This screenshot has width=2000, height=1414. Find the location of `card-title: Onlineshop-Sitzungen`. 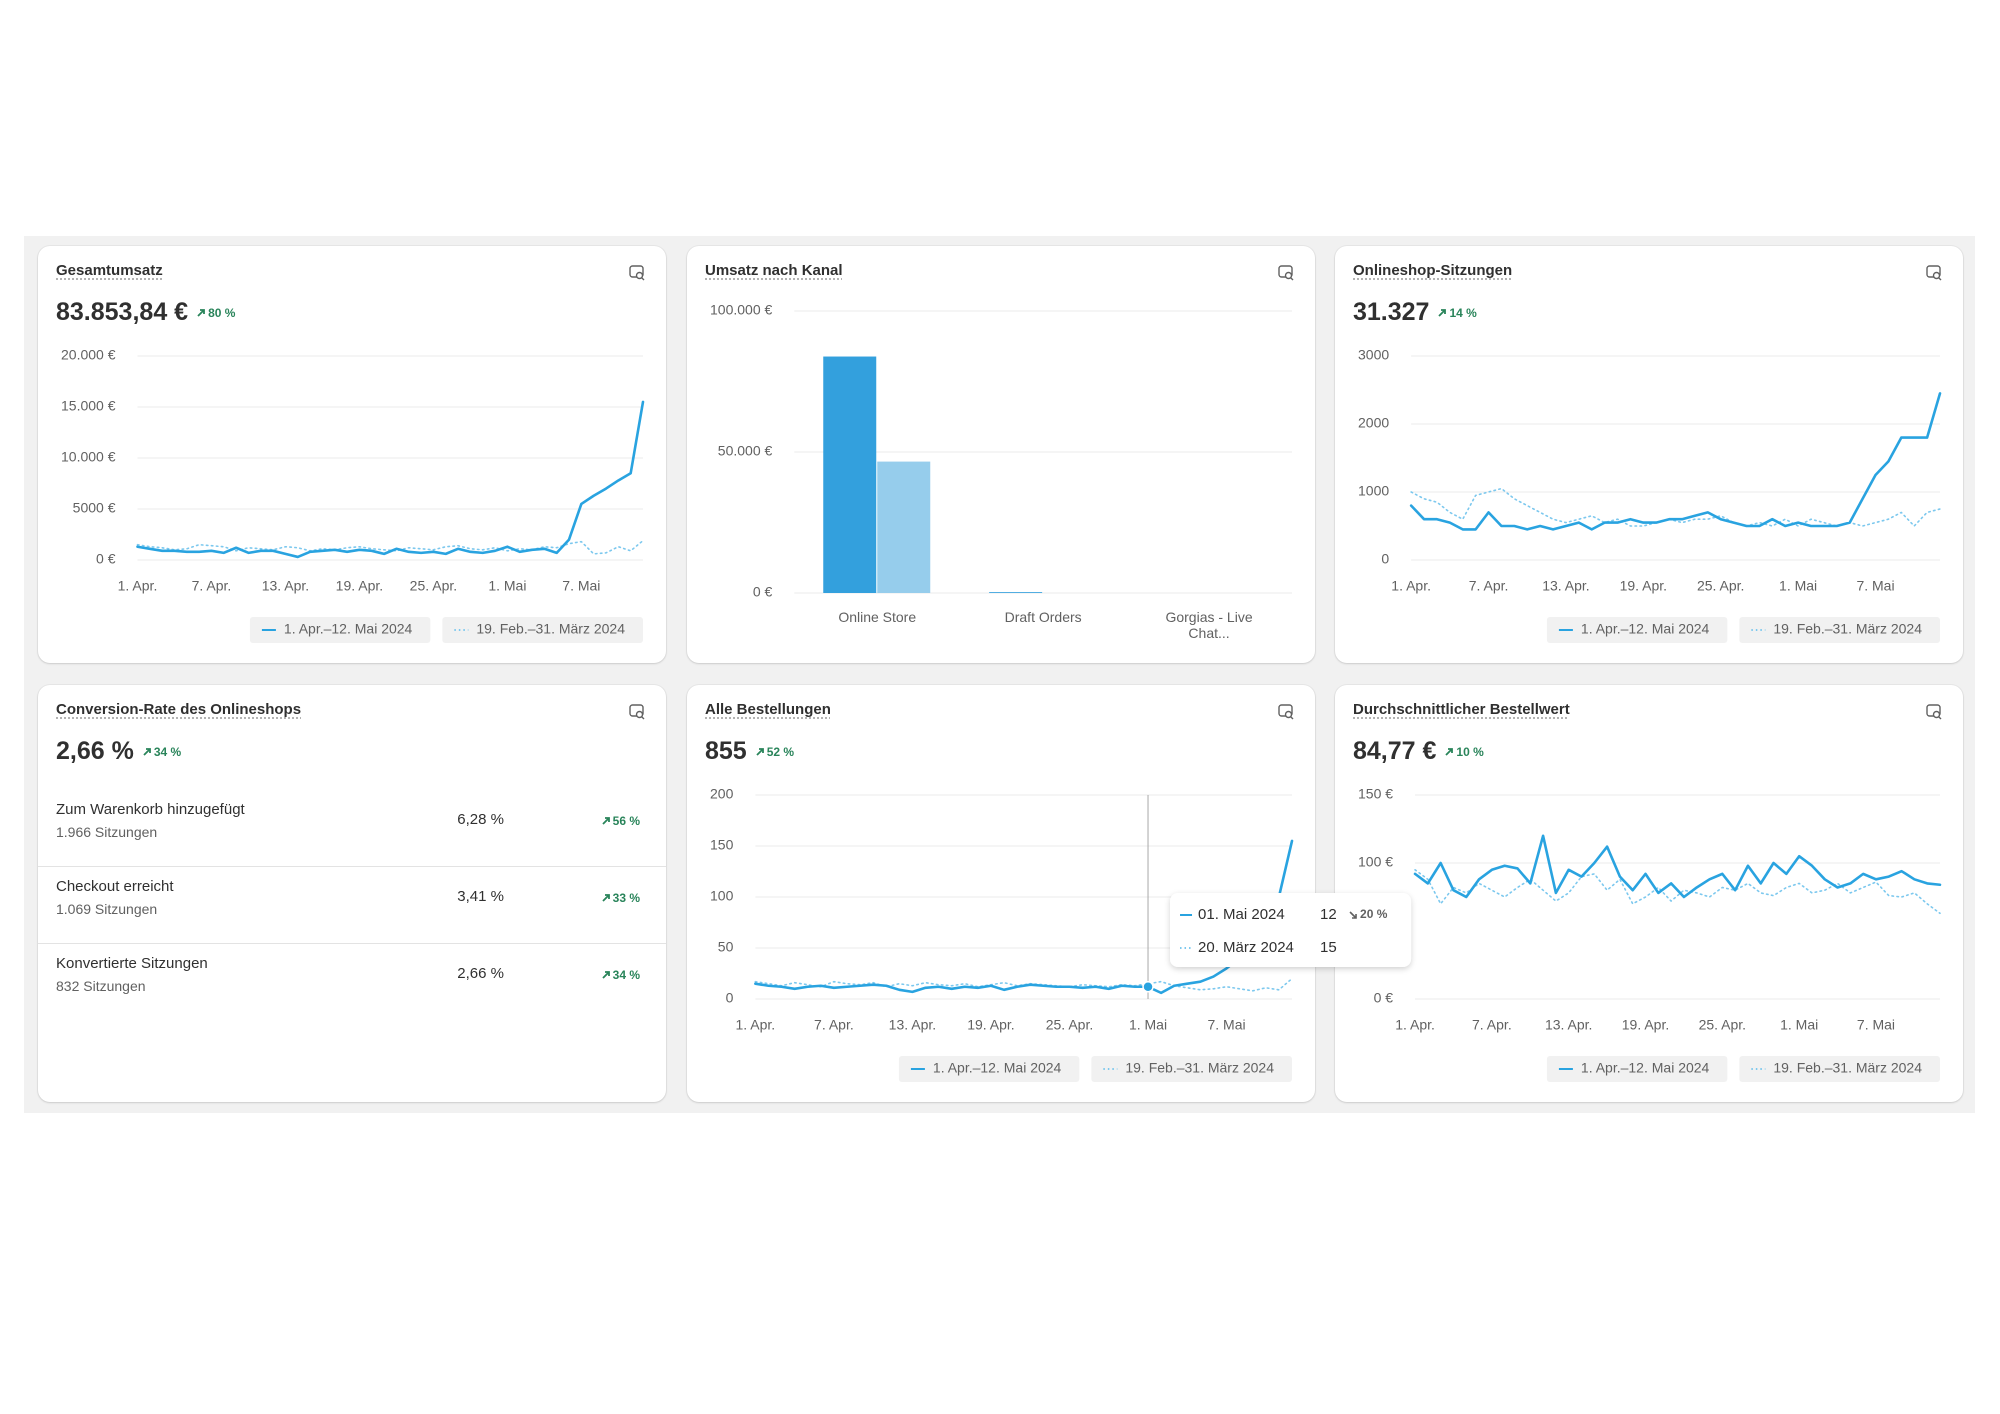

card-title: Onlineshop-Sitzungen is located at coordinates (1433, 270).